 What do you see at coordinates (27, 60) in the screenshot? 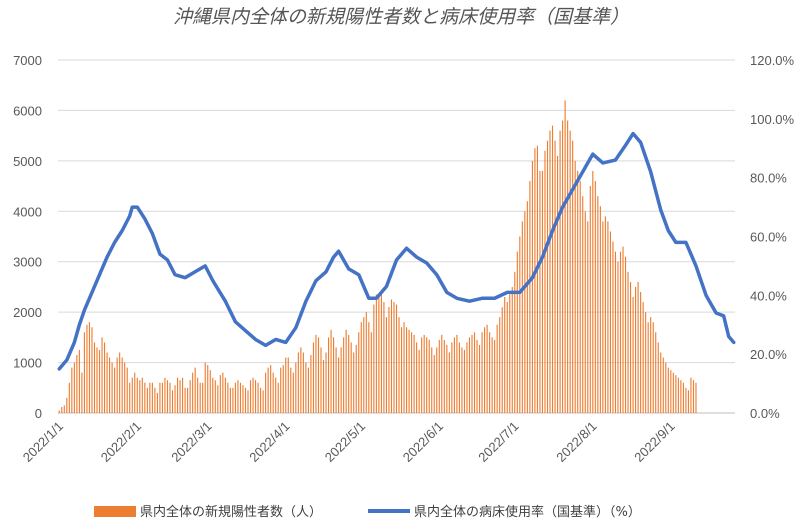
I see `y-left-tick-label: 7000` at bounding box center [27, 60].